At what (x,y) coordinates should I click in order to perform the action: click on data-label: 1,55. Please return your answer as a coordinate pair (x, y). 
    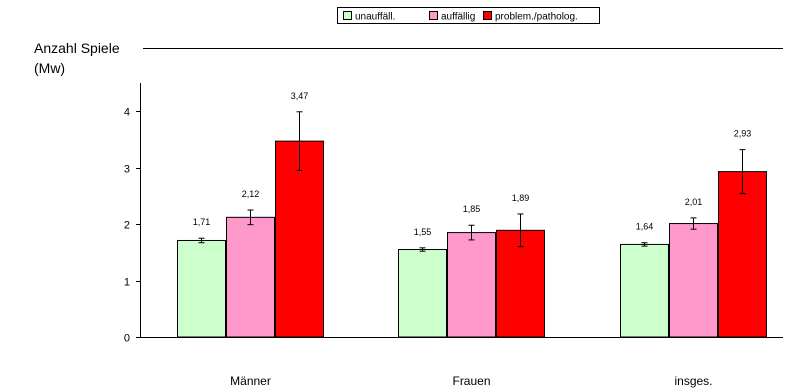
    Looking at the image, I should click on (423, 232).